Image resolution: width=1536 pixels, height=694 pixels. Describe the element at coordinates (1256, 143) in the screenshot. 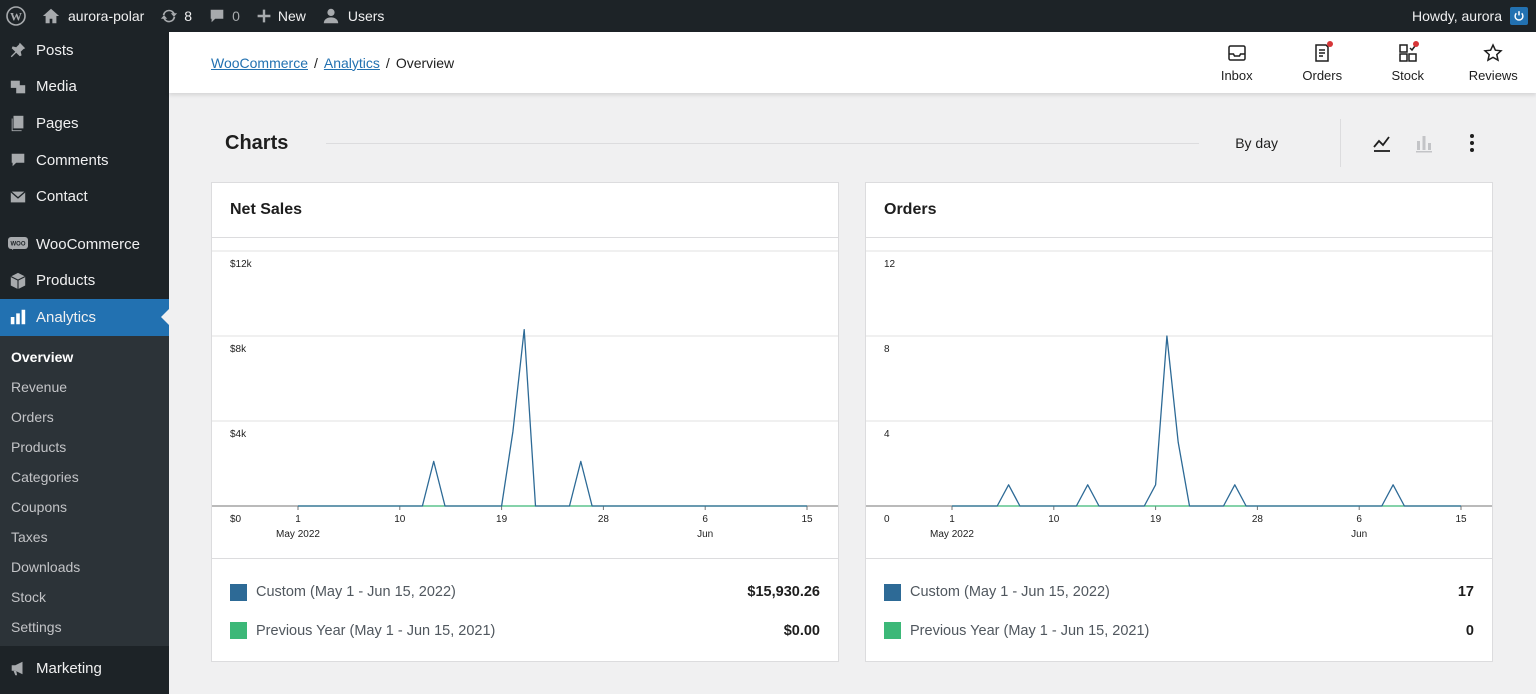

I see `interval-select: By day` at that location.